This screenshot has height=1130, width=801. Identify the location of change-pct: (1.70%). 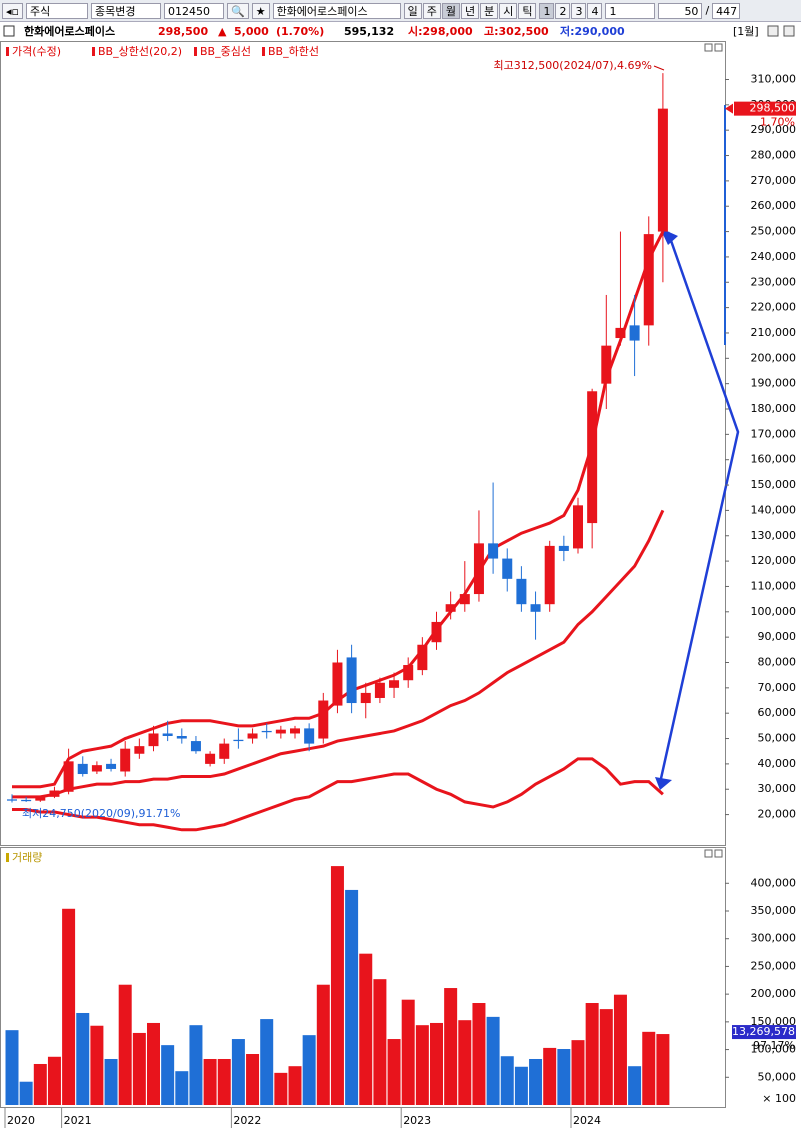
(300, 31).